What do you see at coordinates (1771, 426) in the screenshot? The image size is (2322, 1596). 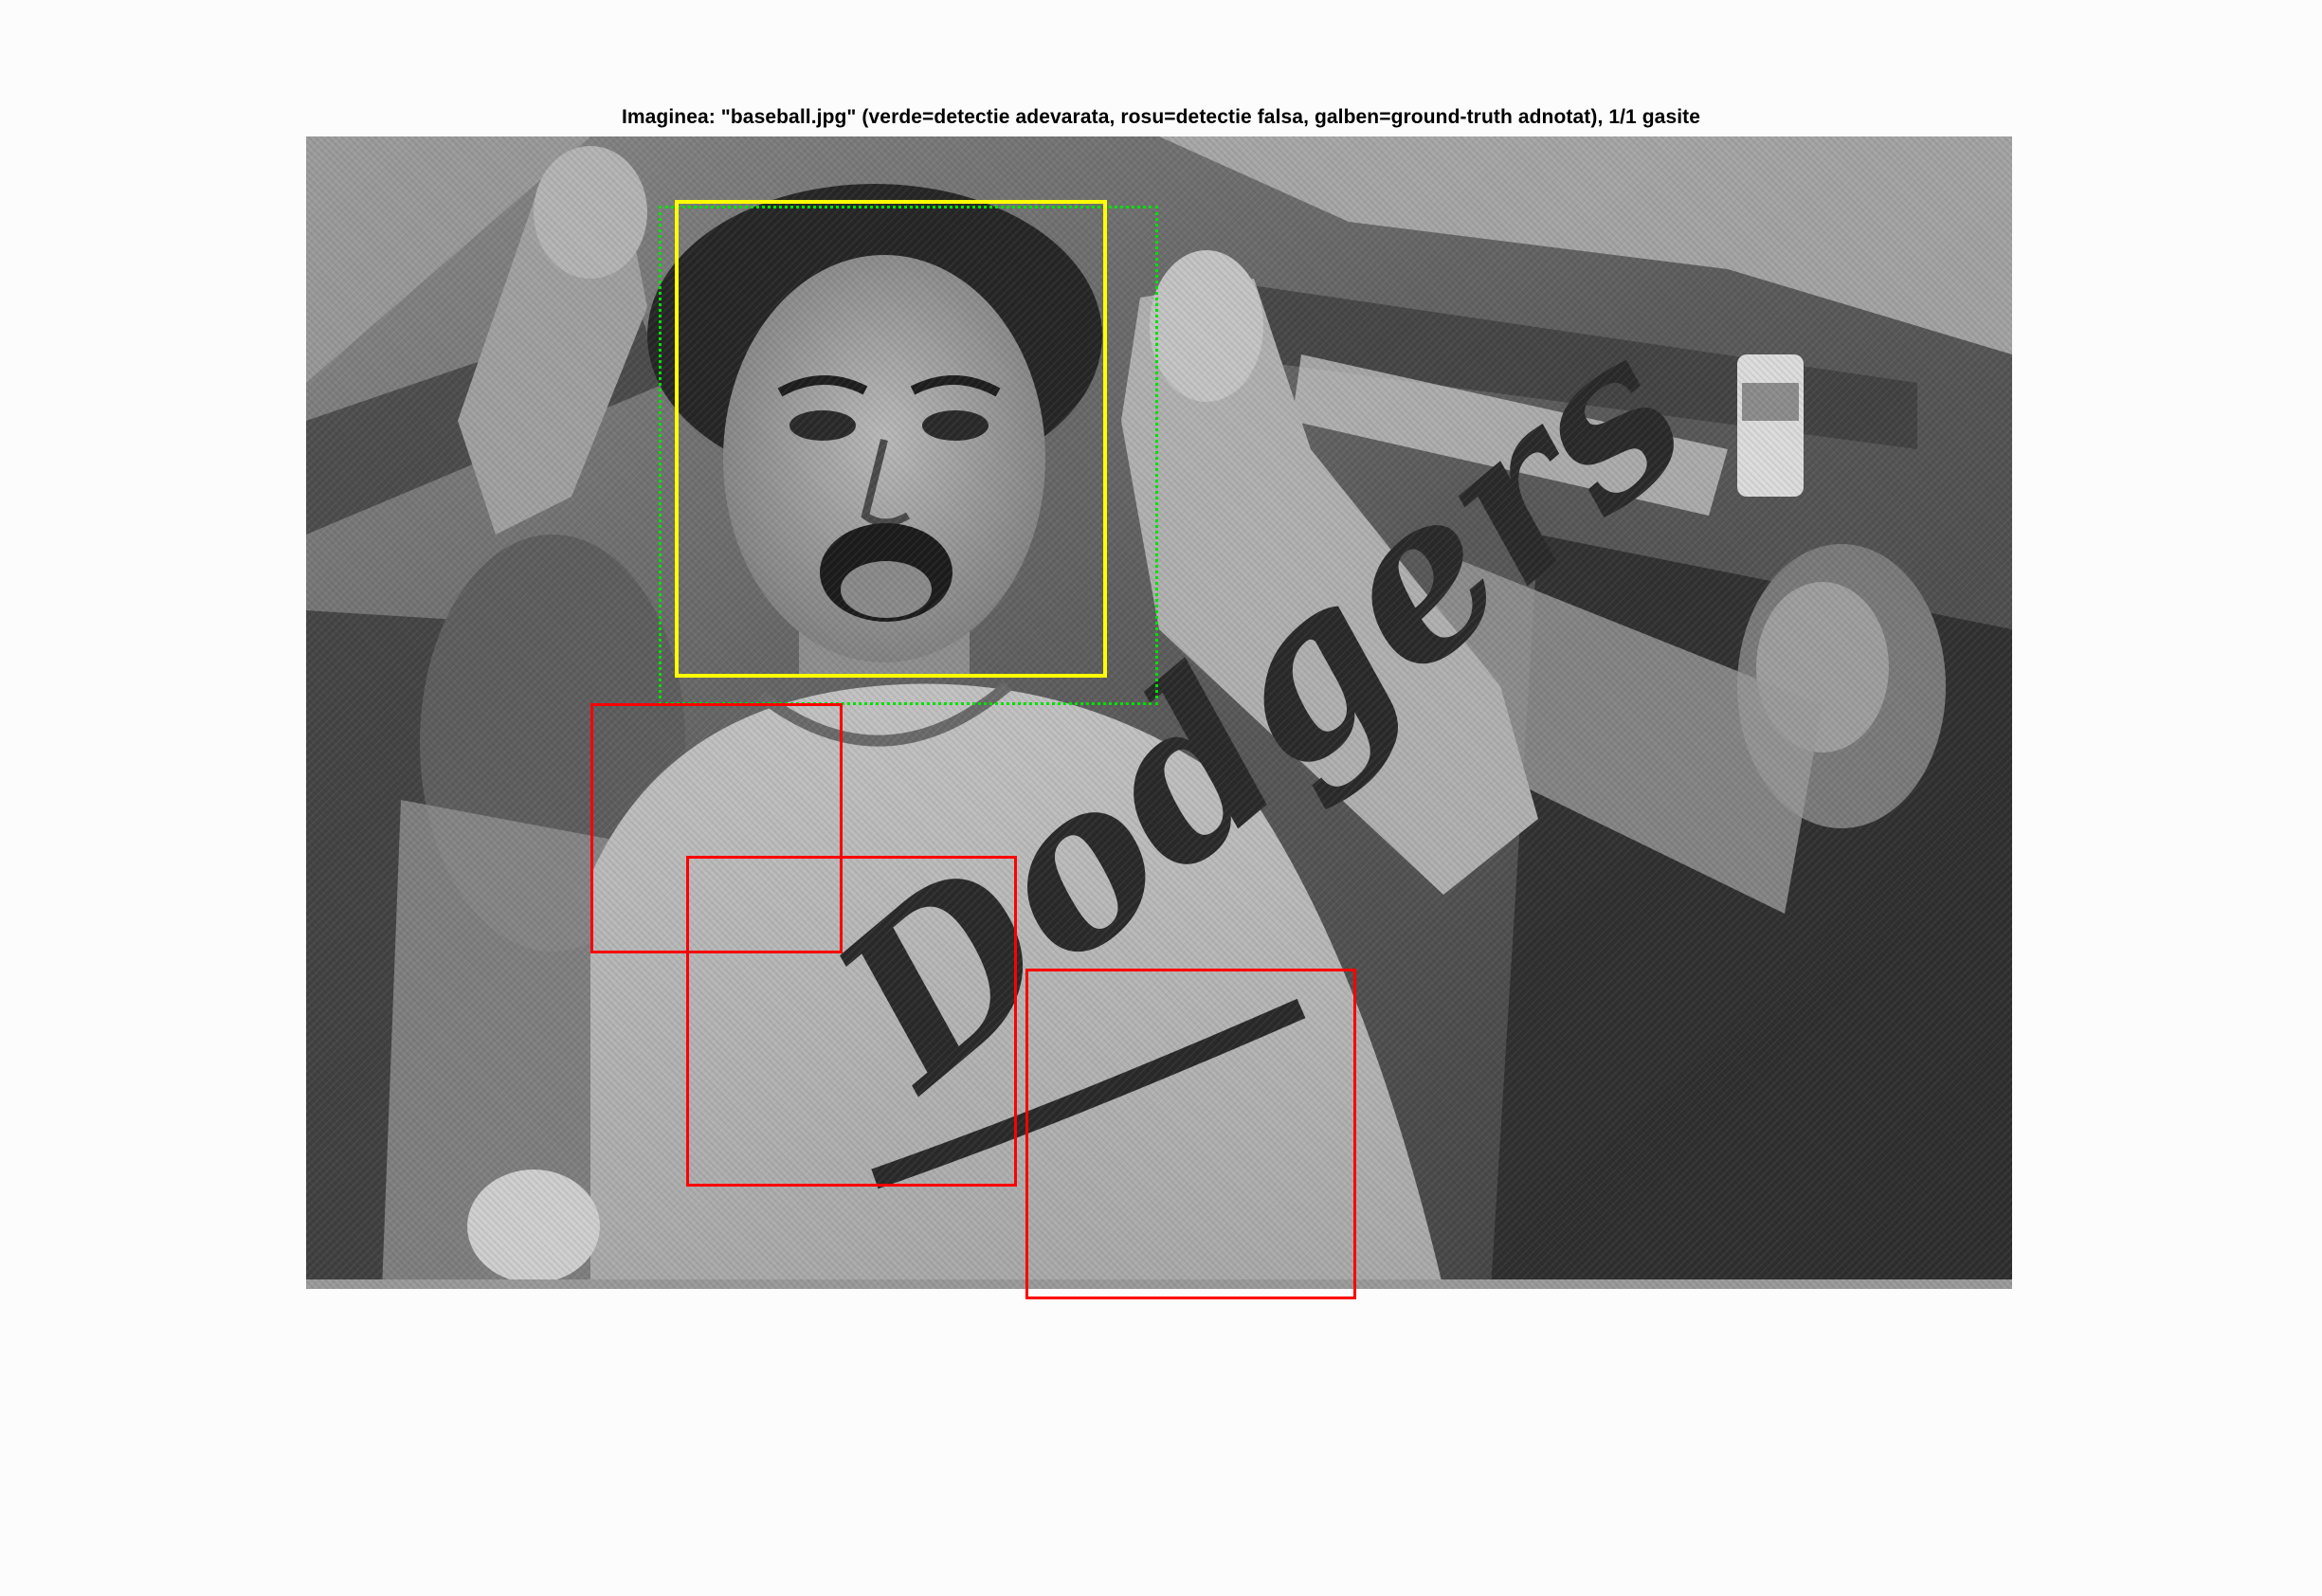 I see `bottle` at bounding box center [1771, 426].